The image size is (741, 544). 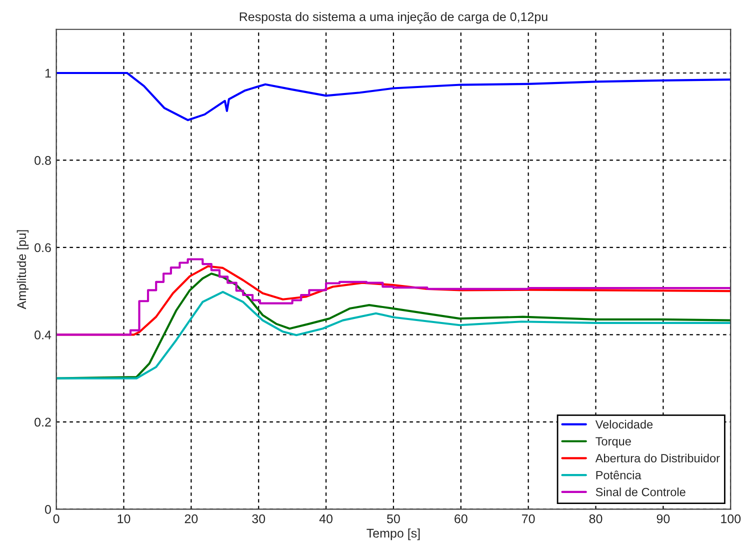 I want to click on y-tick-label: 0, so click(x=47, y=509).